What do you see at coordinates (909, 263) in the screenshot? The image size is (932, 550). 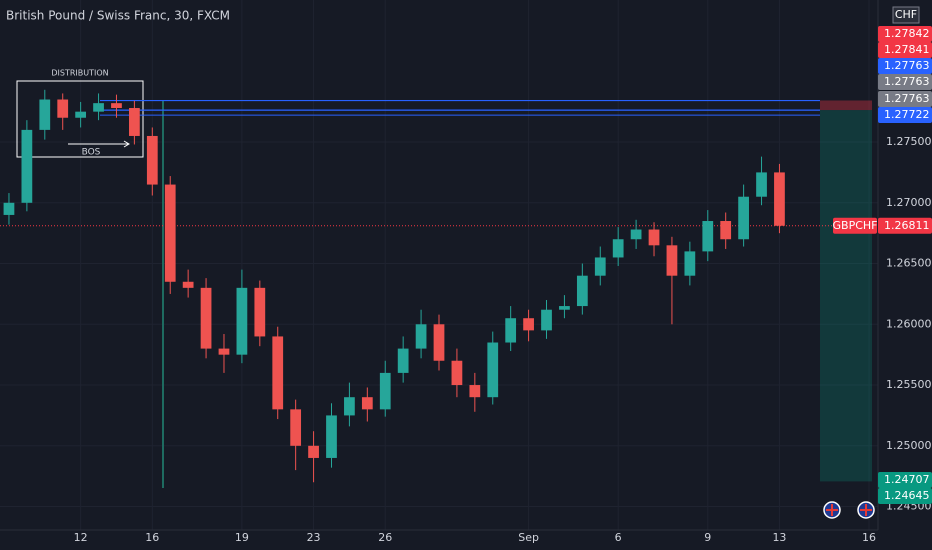 I see `y-tick-label: 1.26500` at bounding box center [909, 263].